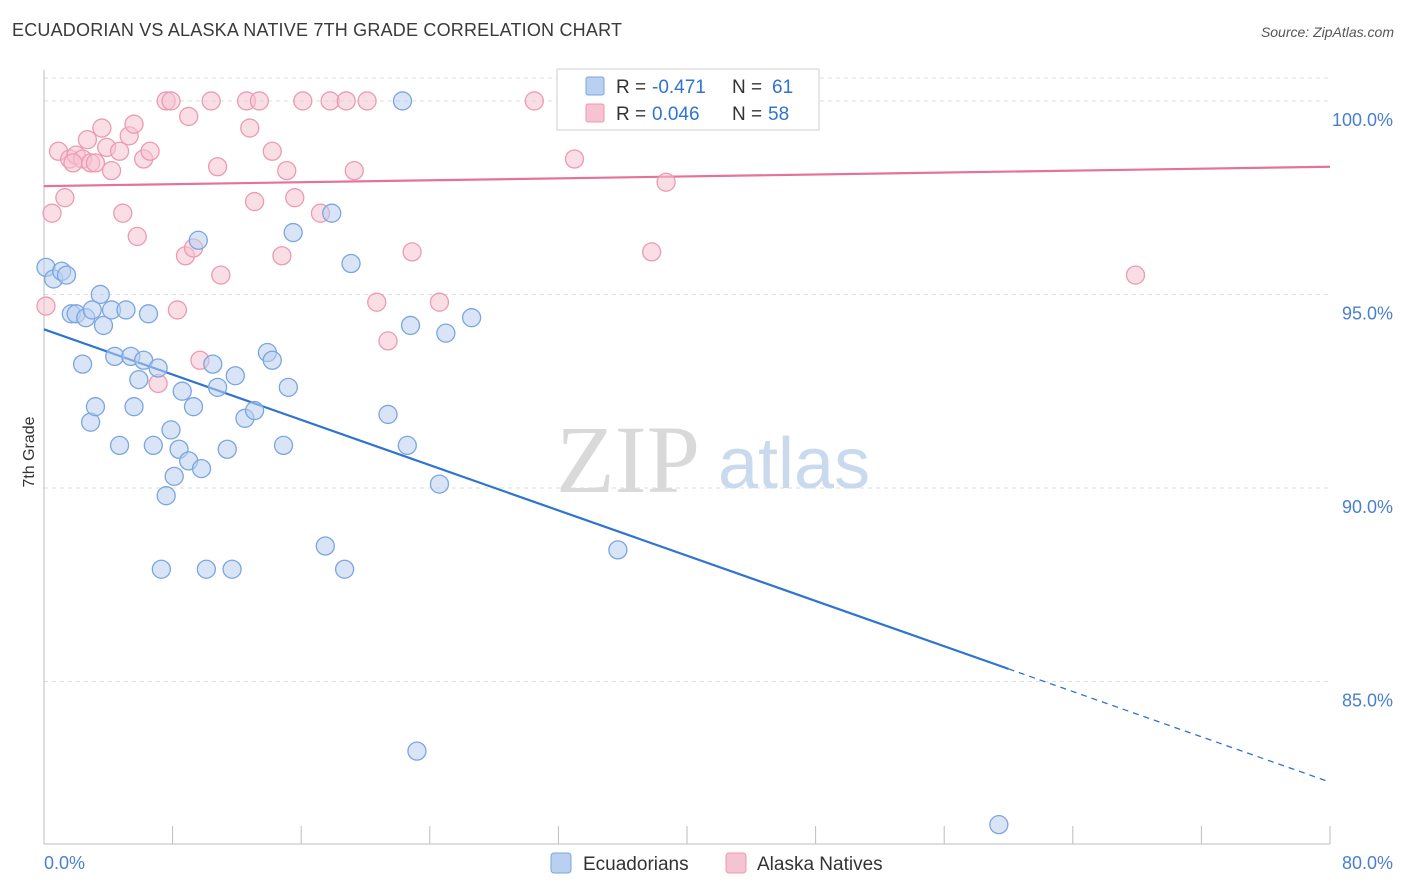 The height and width of the screenshot is (892, 1406). I want to click on series-legend: Ecuadorians Alaska Natives, so click(716, 863).